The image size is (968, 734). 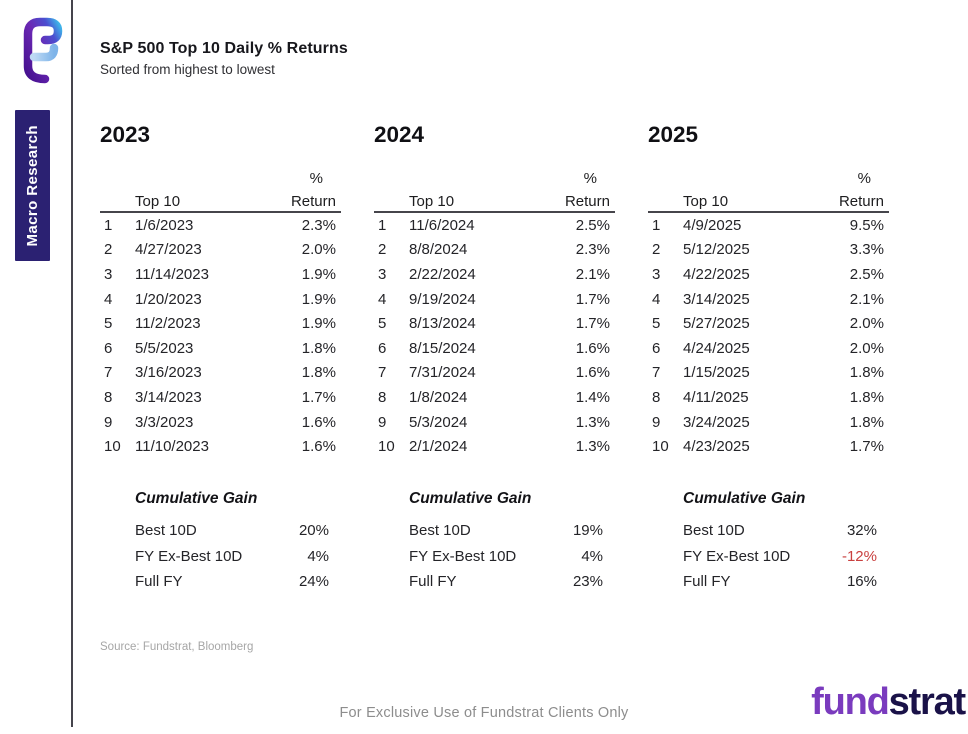 I want to click on cumulative-value: 23%, so click(x=587, y=581).